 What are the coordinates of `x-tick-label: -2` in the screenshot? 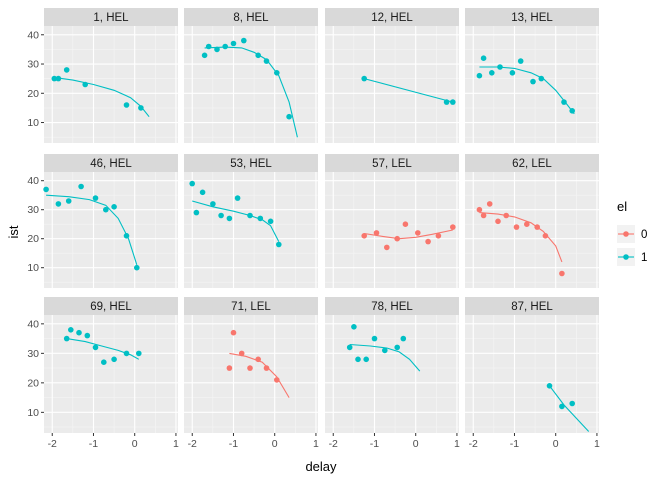 It's located at (52, 444).